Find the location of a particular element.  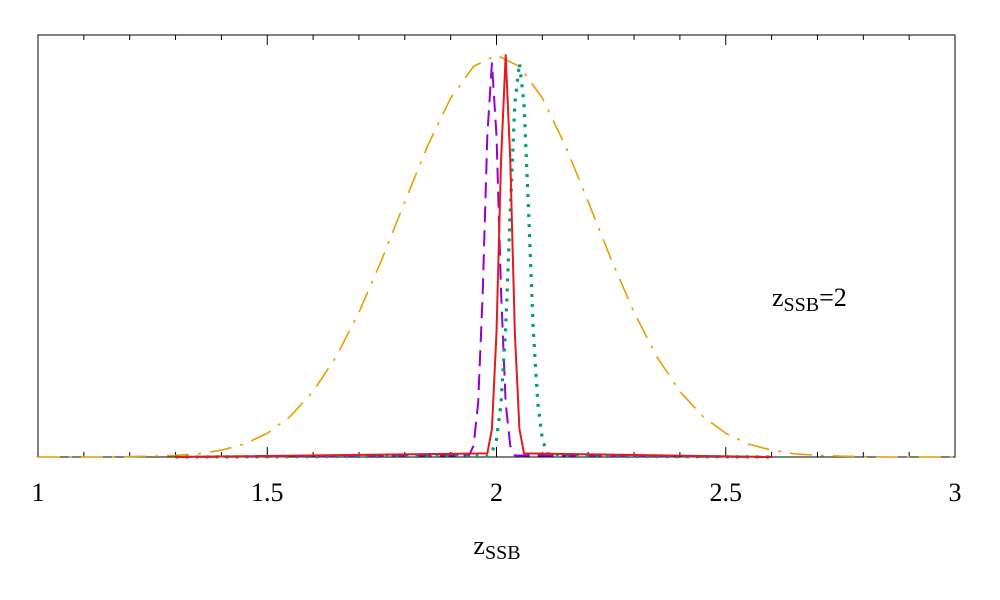

annotation-base: z is located at coordinates (778, 297).